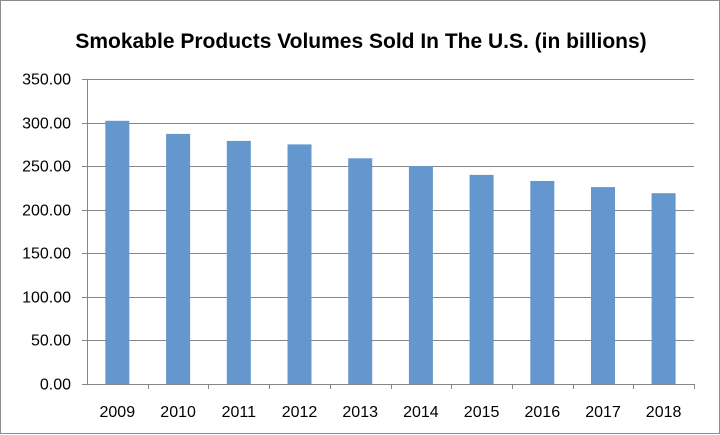 Image resolution: width=720 pixels, height=435 pixels. Describe the element at coordinates (117, 252) in the screenshot. I see `bar-2009` at that location.